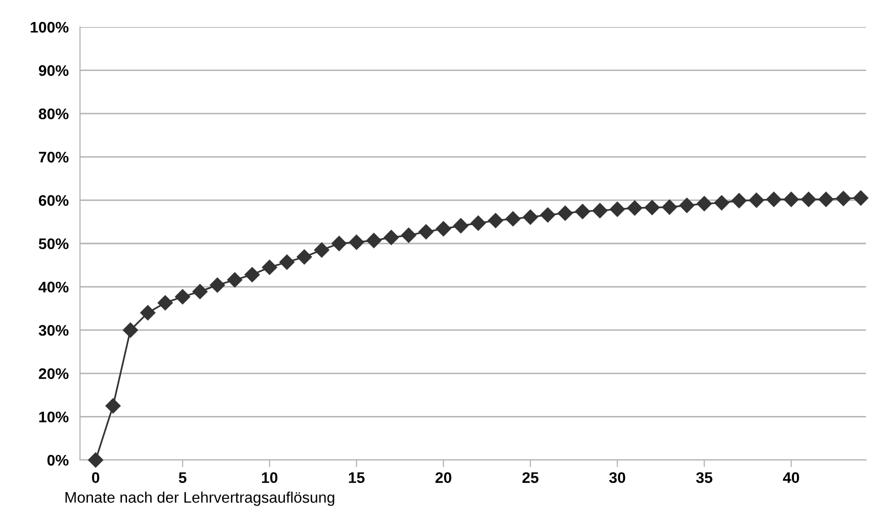 The width and height of the screenshot is (872, 531). I want to click on x-tick-label: 35, so click(704, 478).